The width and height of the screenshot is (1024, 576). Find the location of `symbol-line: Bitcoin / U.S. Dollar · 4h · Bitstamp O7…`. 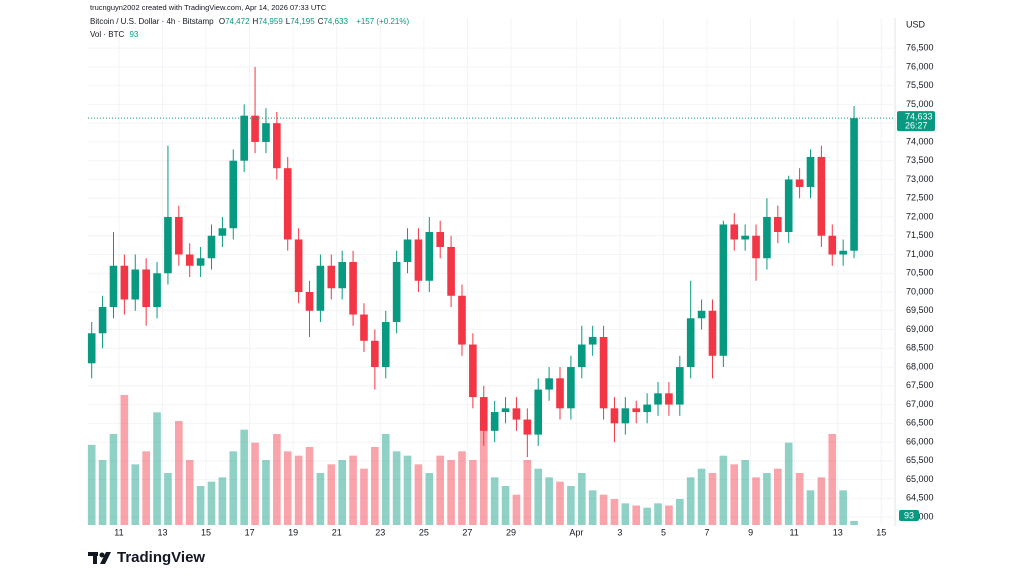

symbol-line: Bitcoin / U.S. Dollar · 4h · Bitstamp O7… is located at coordinates (251, 21).